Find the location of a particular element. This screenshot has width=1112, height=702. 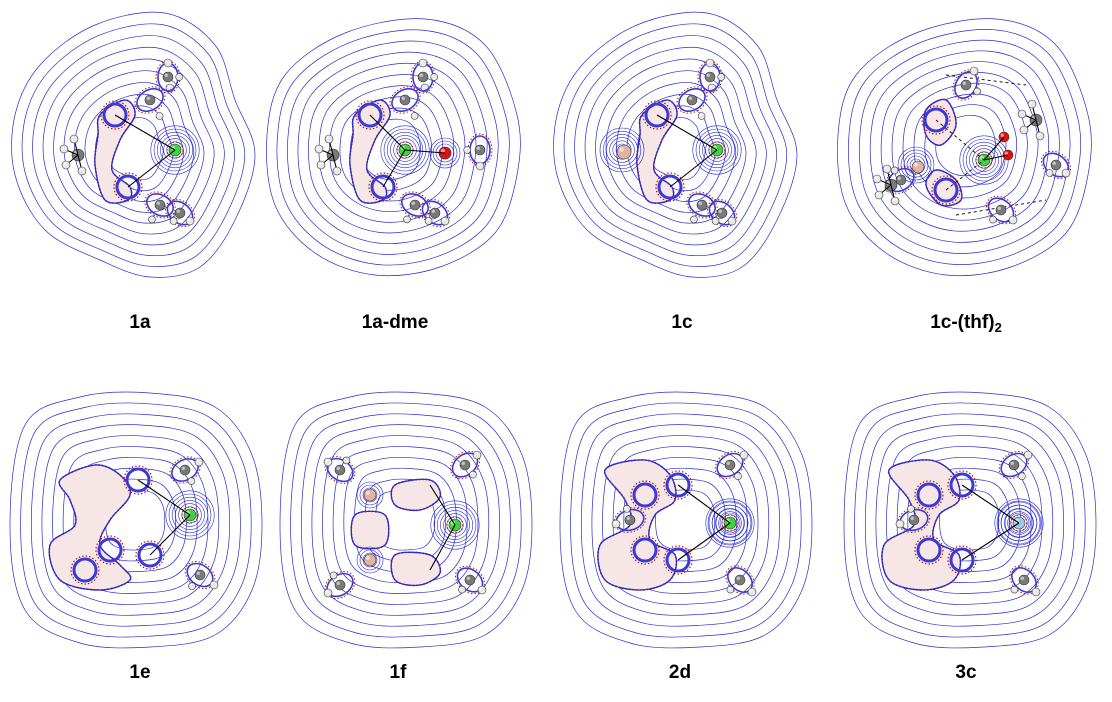

lobe-outline is located at coordinates (370, 530).